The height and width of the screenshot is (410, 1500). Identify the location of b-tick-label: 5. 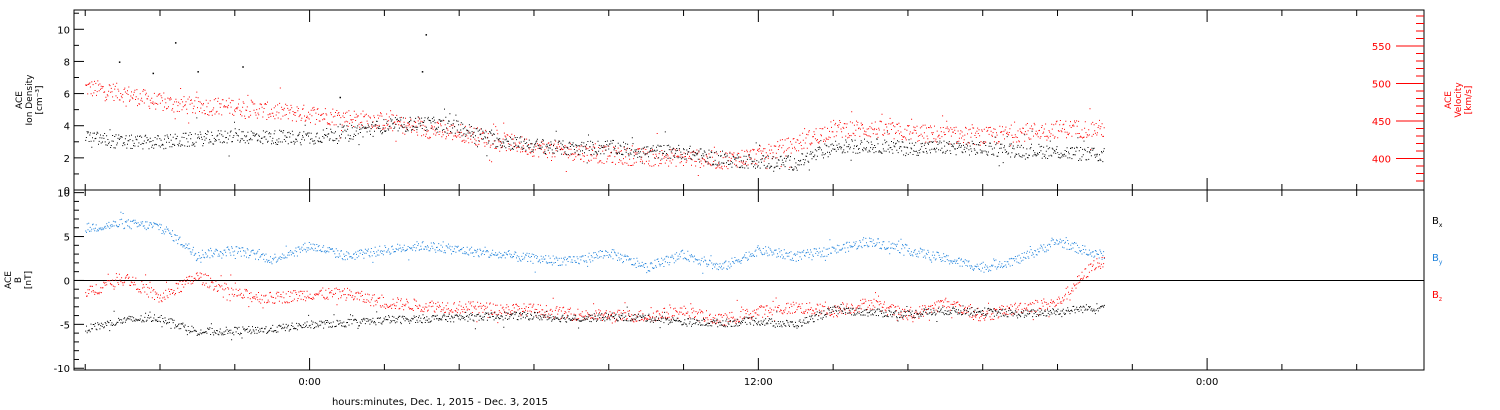
(67, 238).